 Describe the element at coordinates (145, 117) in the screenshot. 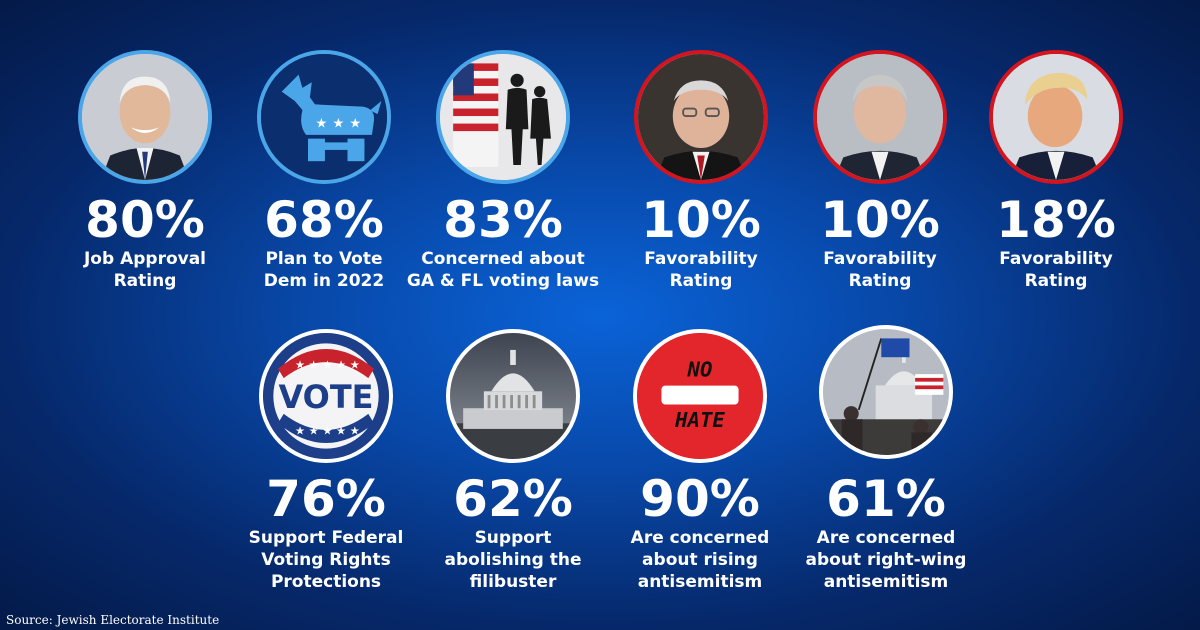

I see `biden-portrait-icon` at that location.